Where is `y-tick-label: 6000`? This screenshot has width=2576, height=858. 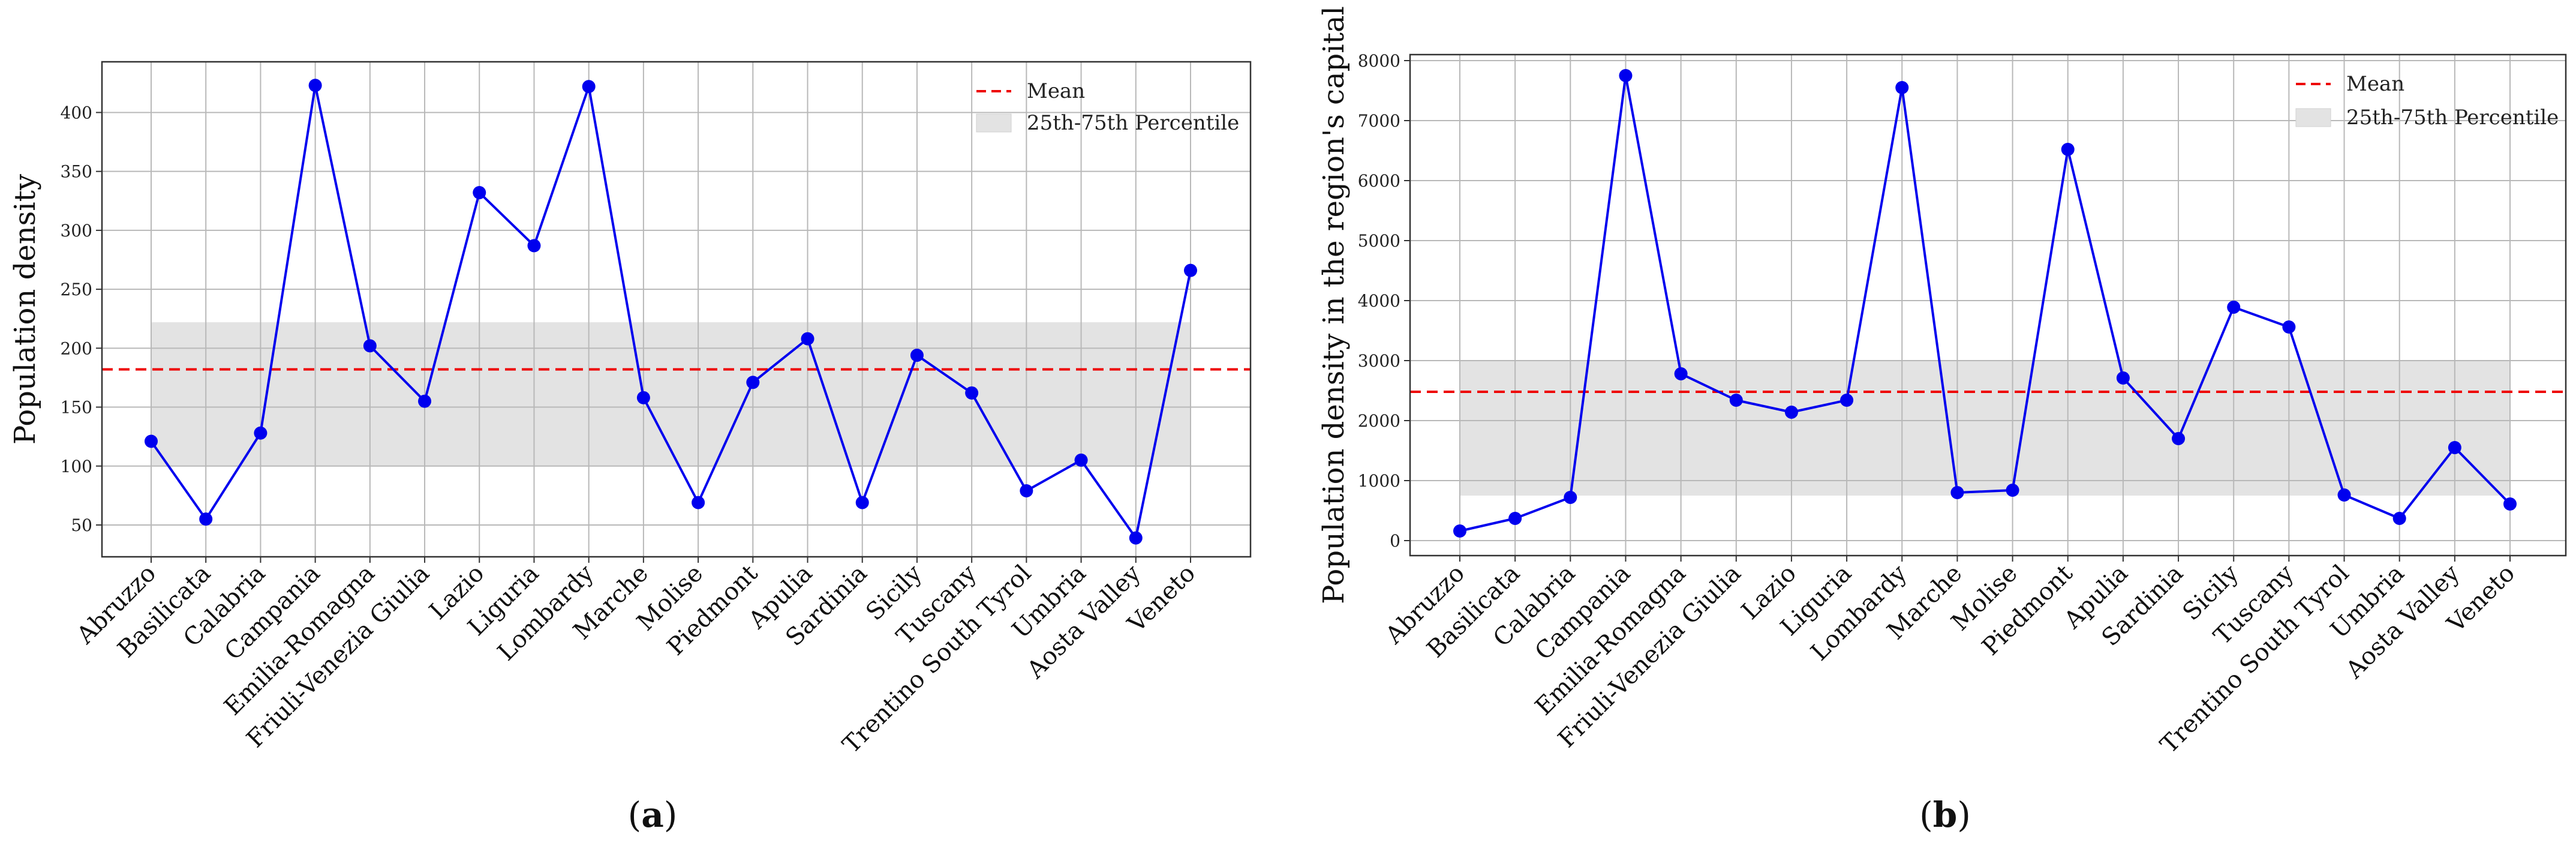 y-tick-label: 6000 is located at coordinates (1379, 181).